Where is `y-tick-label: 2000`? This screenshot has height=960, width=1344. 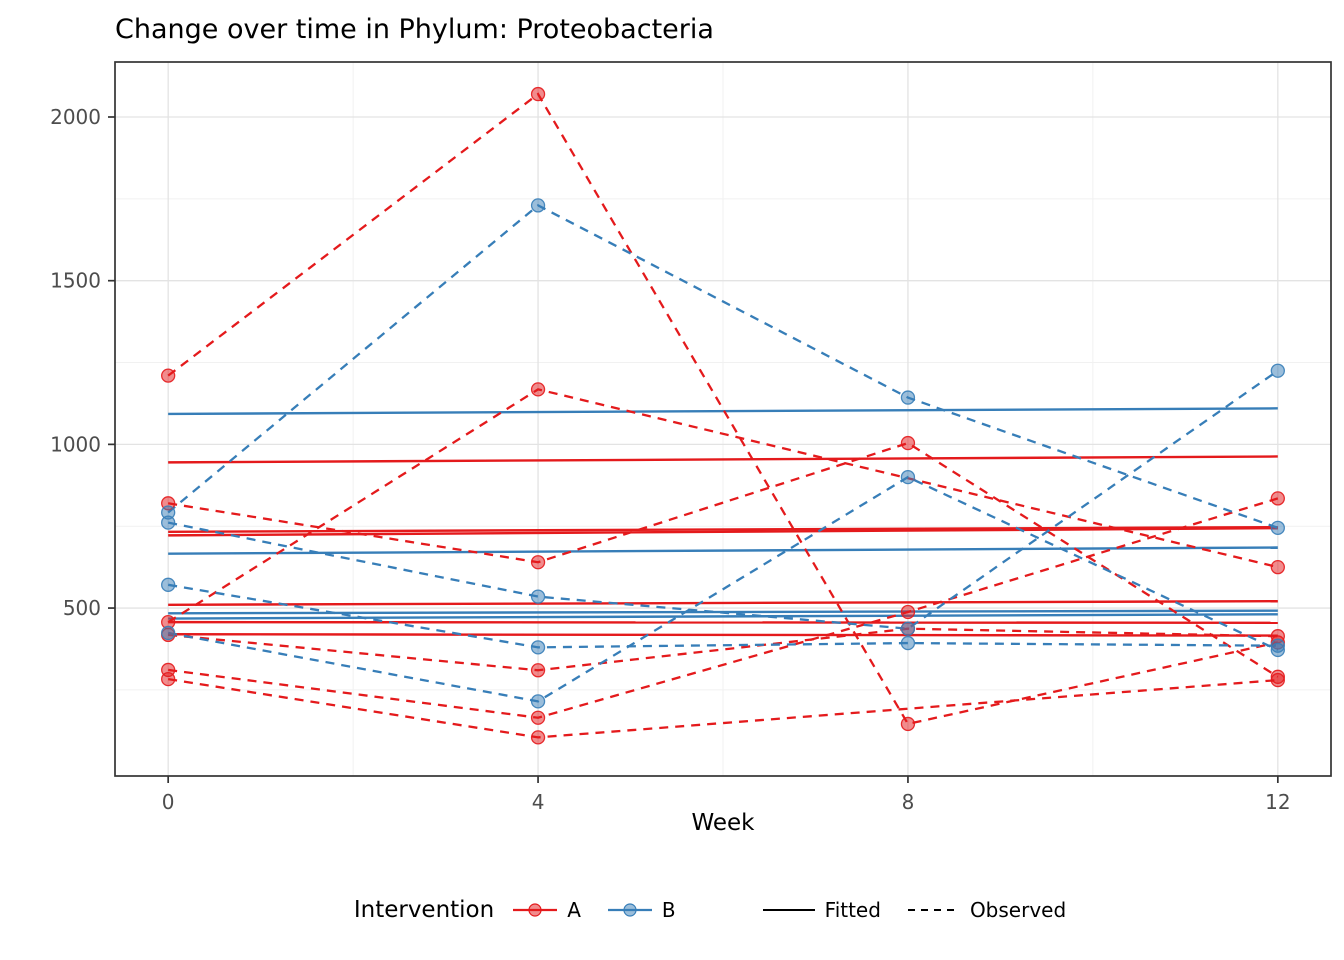 y-tick-label: 2000 is located at coordinates (75, 117).